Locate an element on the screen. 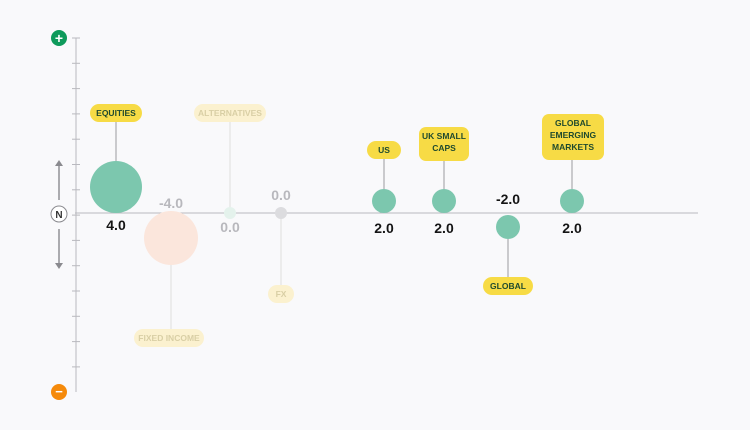 The width and height of the screenshot is (750, 430). bubble-equities is located at coordinates (116, 187).